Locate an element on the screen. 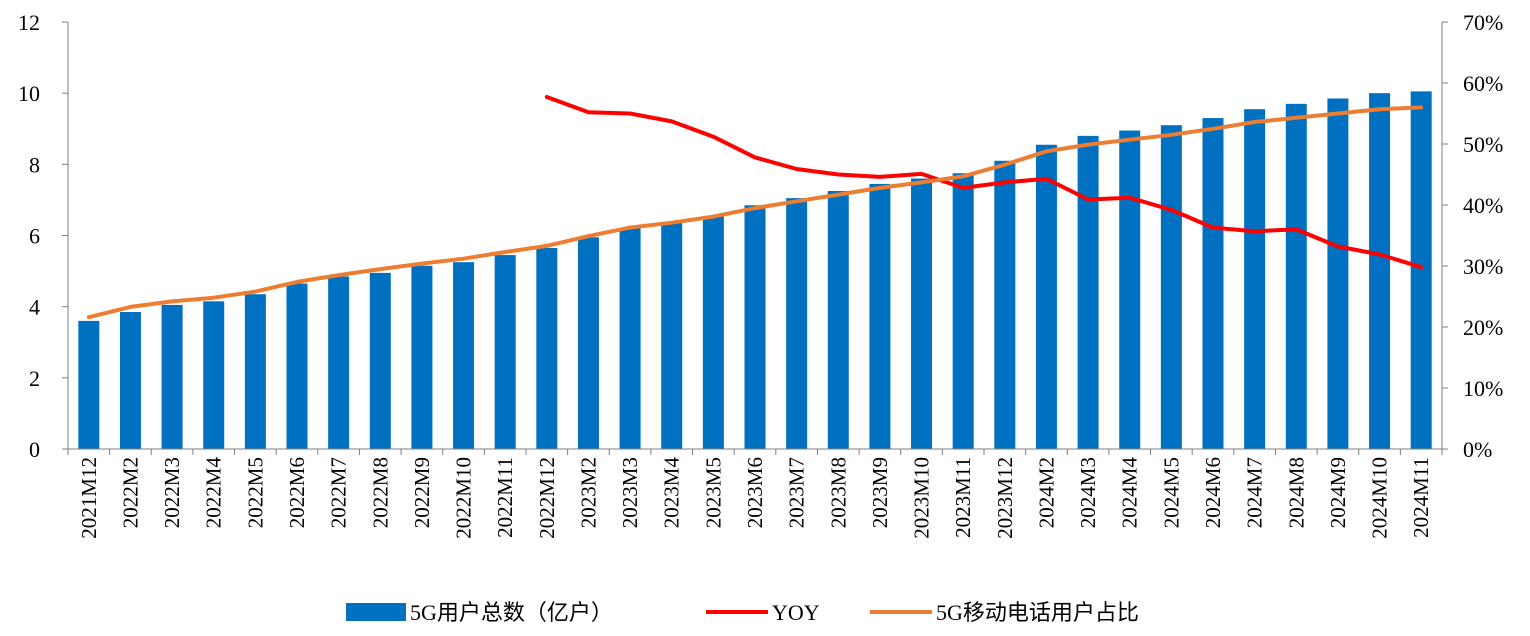 The height and width of the screenshot is (636, 1530). left-tick-label: 4 is located at coordinates (34, 307).